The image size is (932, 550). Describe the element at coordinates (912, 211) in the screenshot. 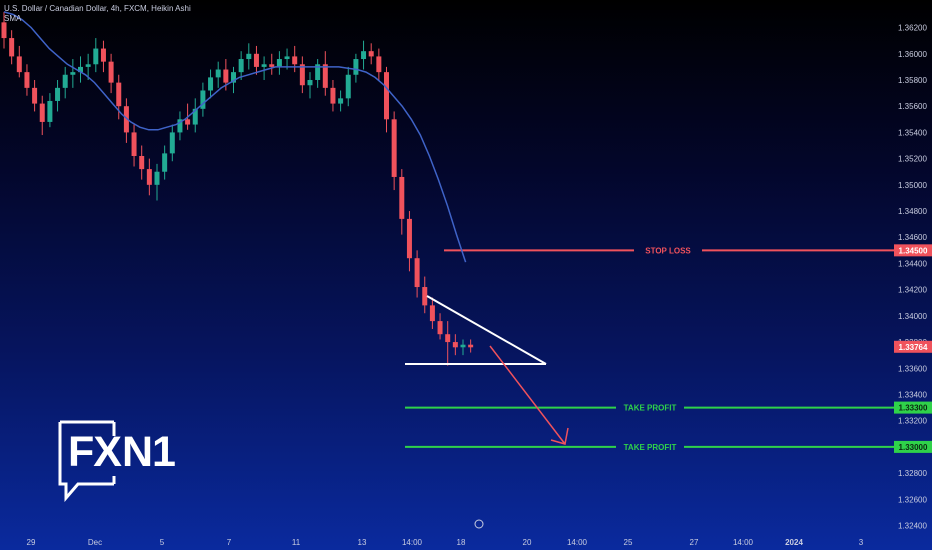

I see `y-tick-label: 1.34800` at that location.